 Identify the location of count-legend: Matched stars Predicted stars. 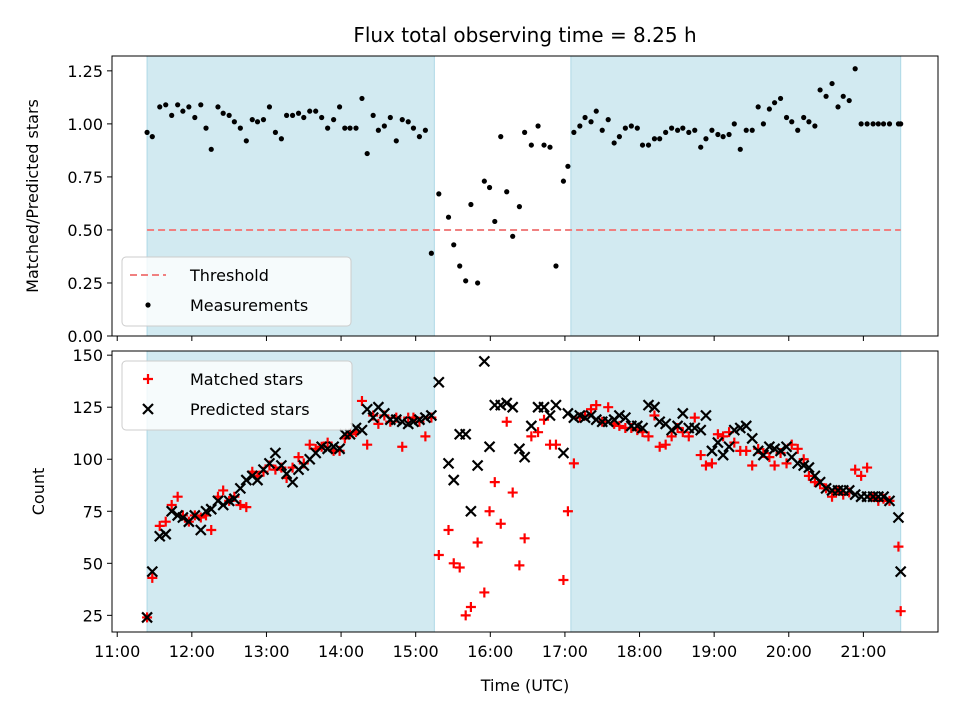
(237, 395).